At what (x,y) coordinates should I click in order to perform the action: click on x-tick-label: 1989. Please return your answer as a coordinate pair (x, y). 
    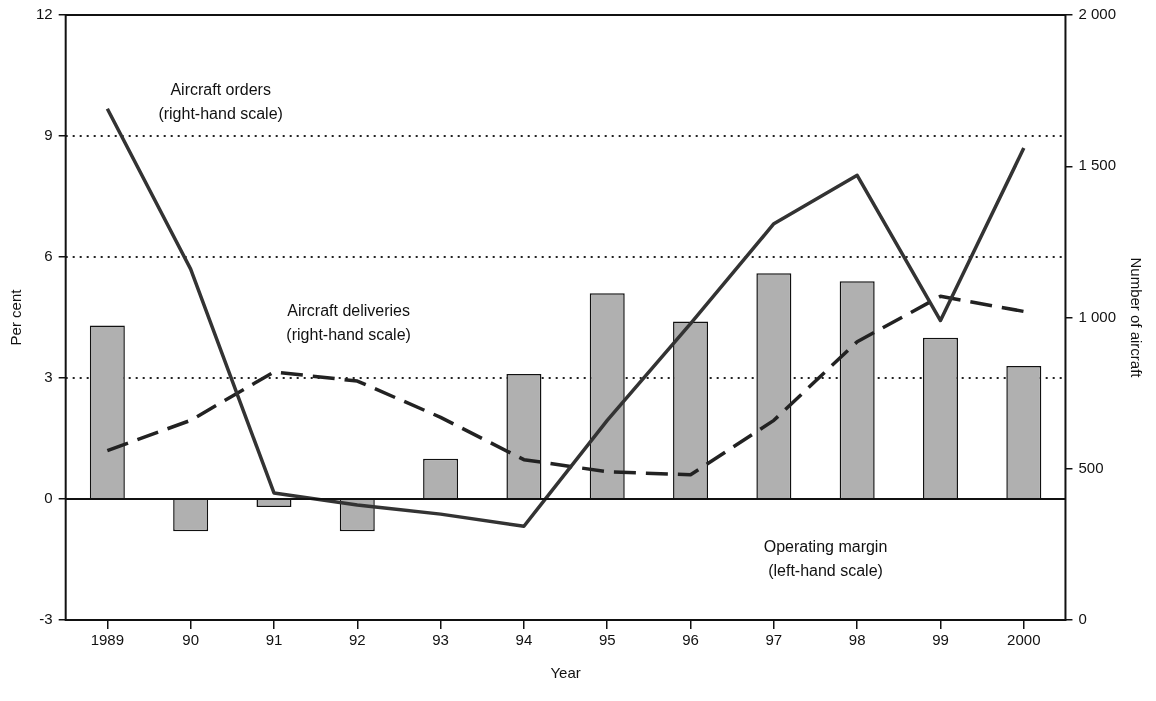
    Looking at the image, I should click on (107, 640).